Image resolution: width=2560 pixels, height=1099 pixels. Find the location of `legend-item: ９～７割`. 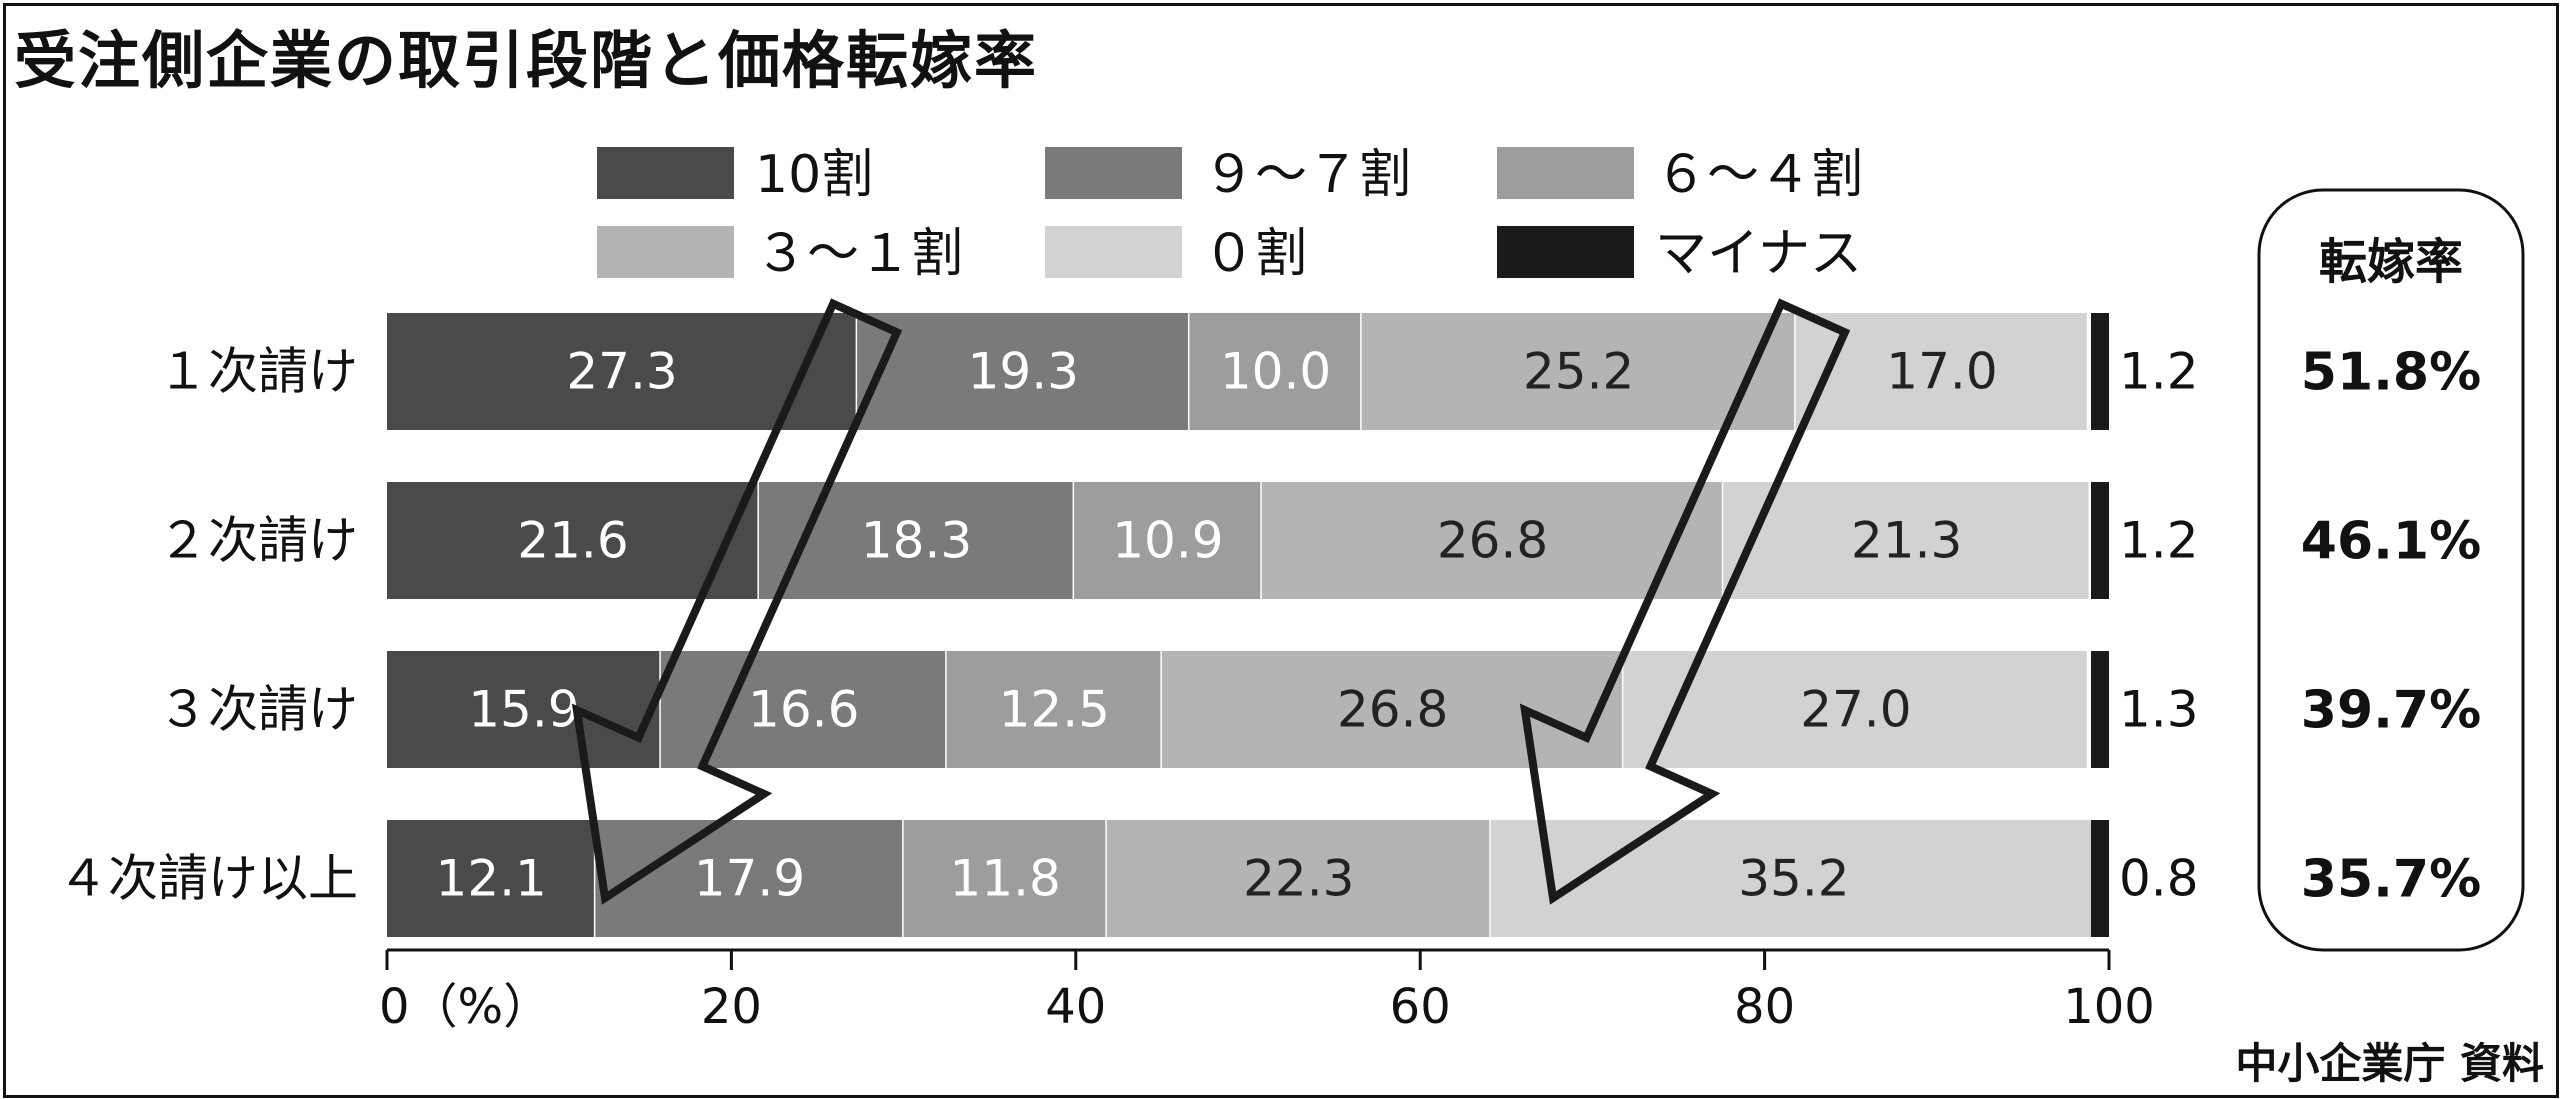

legend-item: ９～７割 is located at coordinates (1228, 175).